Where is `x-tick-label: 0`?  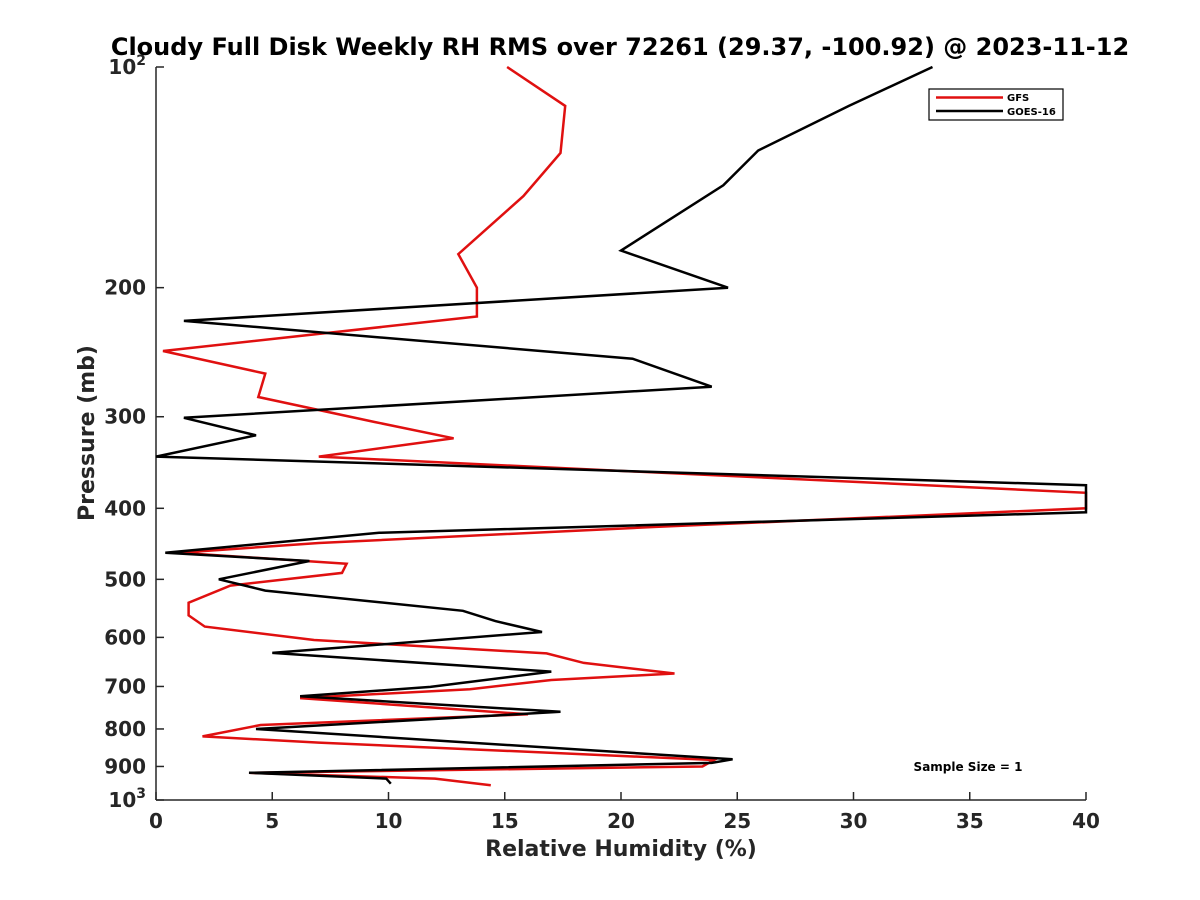 x-tick-label: 0 is located at coordinates (156, 821).